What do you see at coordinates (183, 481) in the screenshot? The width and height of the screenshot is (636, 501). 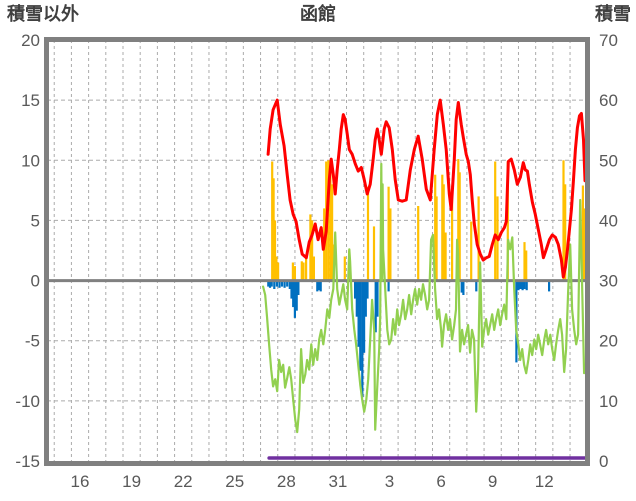 I see `svg-text: 22` at bounding box center [183, 481].